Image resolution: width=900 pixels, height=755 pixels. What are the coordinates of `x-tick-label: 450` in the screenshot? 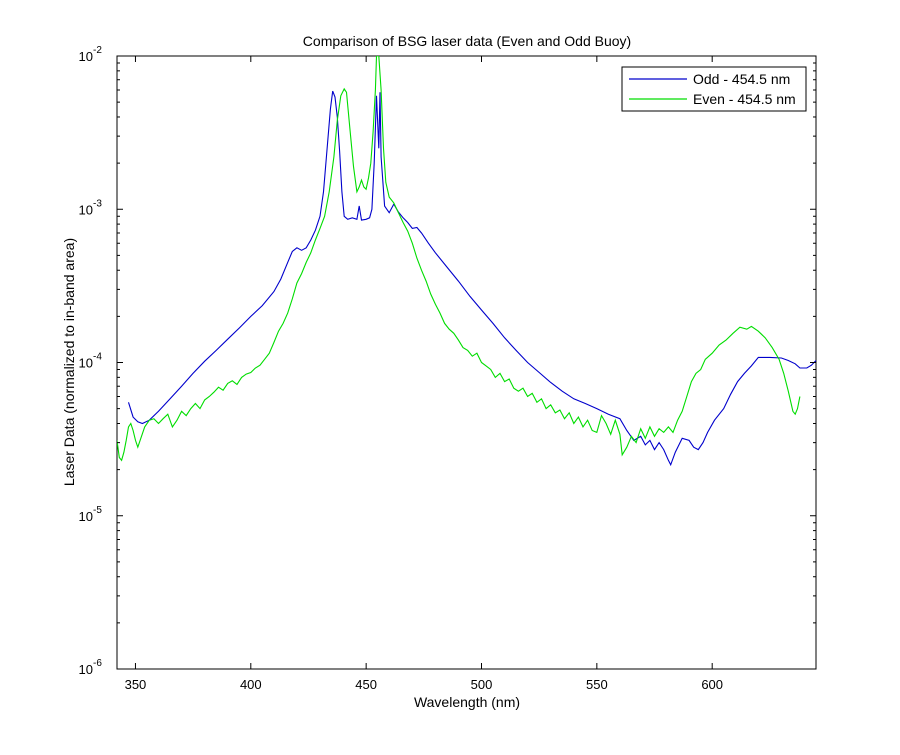 It's located at (366, 684).